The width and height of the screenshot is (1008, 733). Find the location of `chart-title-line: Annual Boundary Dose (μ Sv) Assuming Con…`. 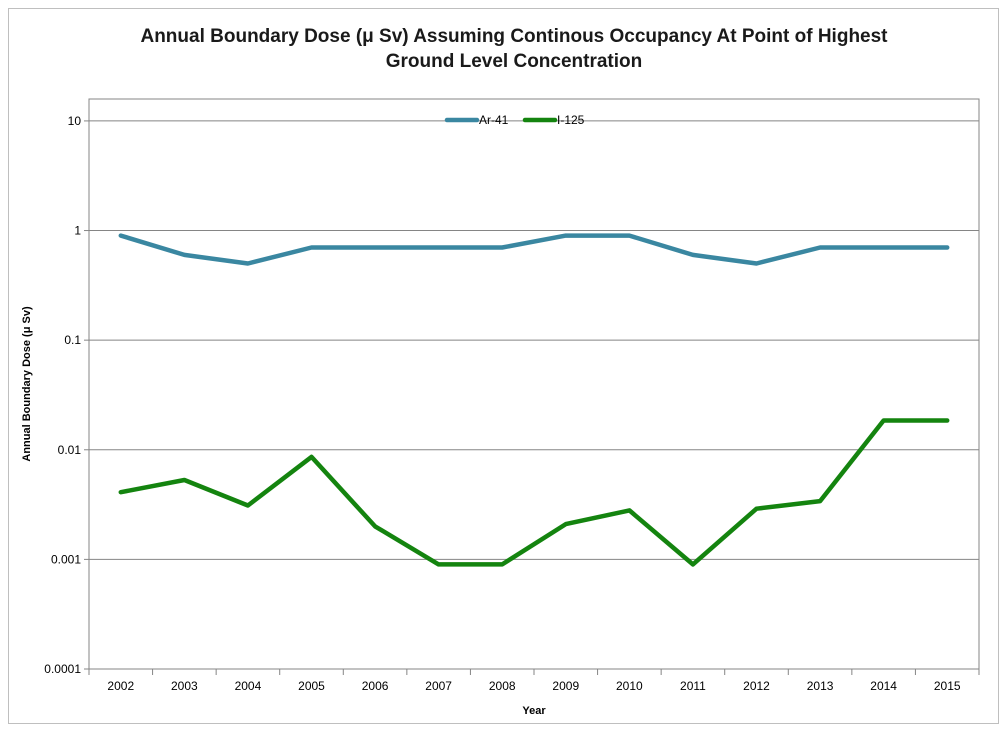

chart-title-line: Annual Boundary Dose (μ Sv) Assuming Con… is located at coordinates (514, 36).